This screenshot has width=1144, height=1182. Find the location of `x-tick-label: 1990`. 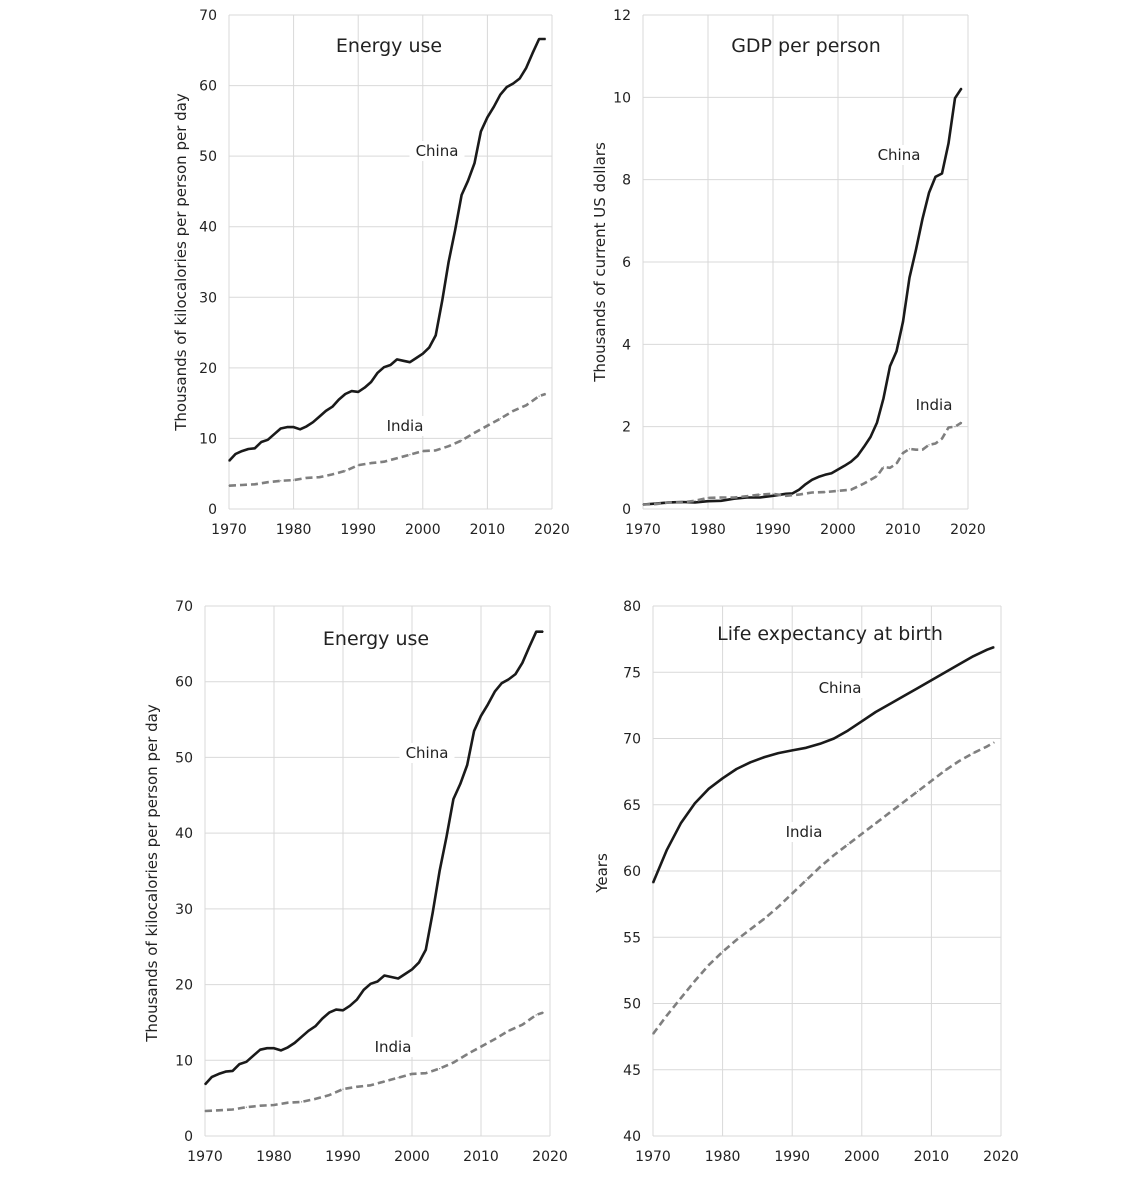

x-tick-label: 1990 is located at coordinates (792, 1157).